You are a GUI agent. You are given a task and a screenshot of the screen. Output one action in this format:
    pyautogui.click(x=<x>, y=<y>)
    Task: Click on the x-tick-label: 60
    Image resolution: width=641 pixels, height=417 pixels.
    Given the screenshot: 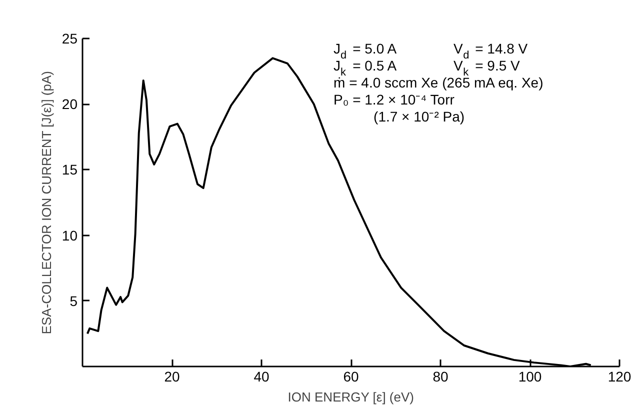 What is the action you would take?
    pyautogui.click(x=351, y=376)
    